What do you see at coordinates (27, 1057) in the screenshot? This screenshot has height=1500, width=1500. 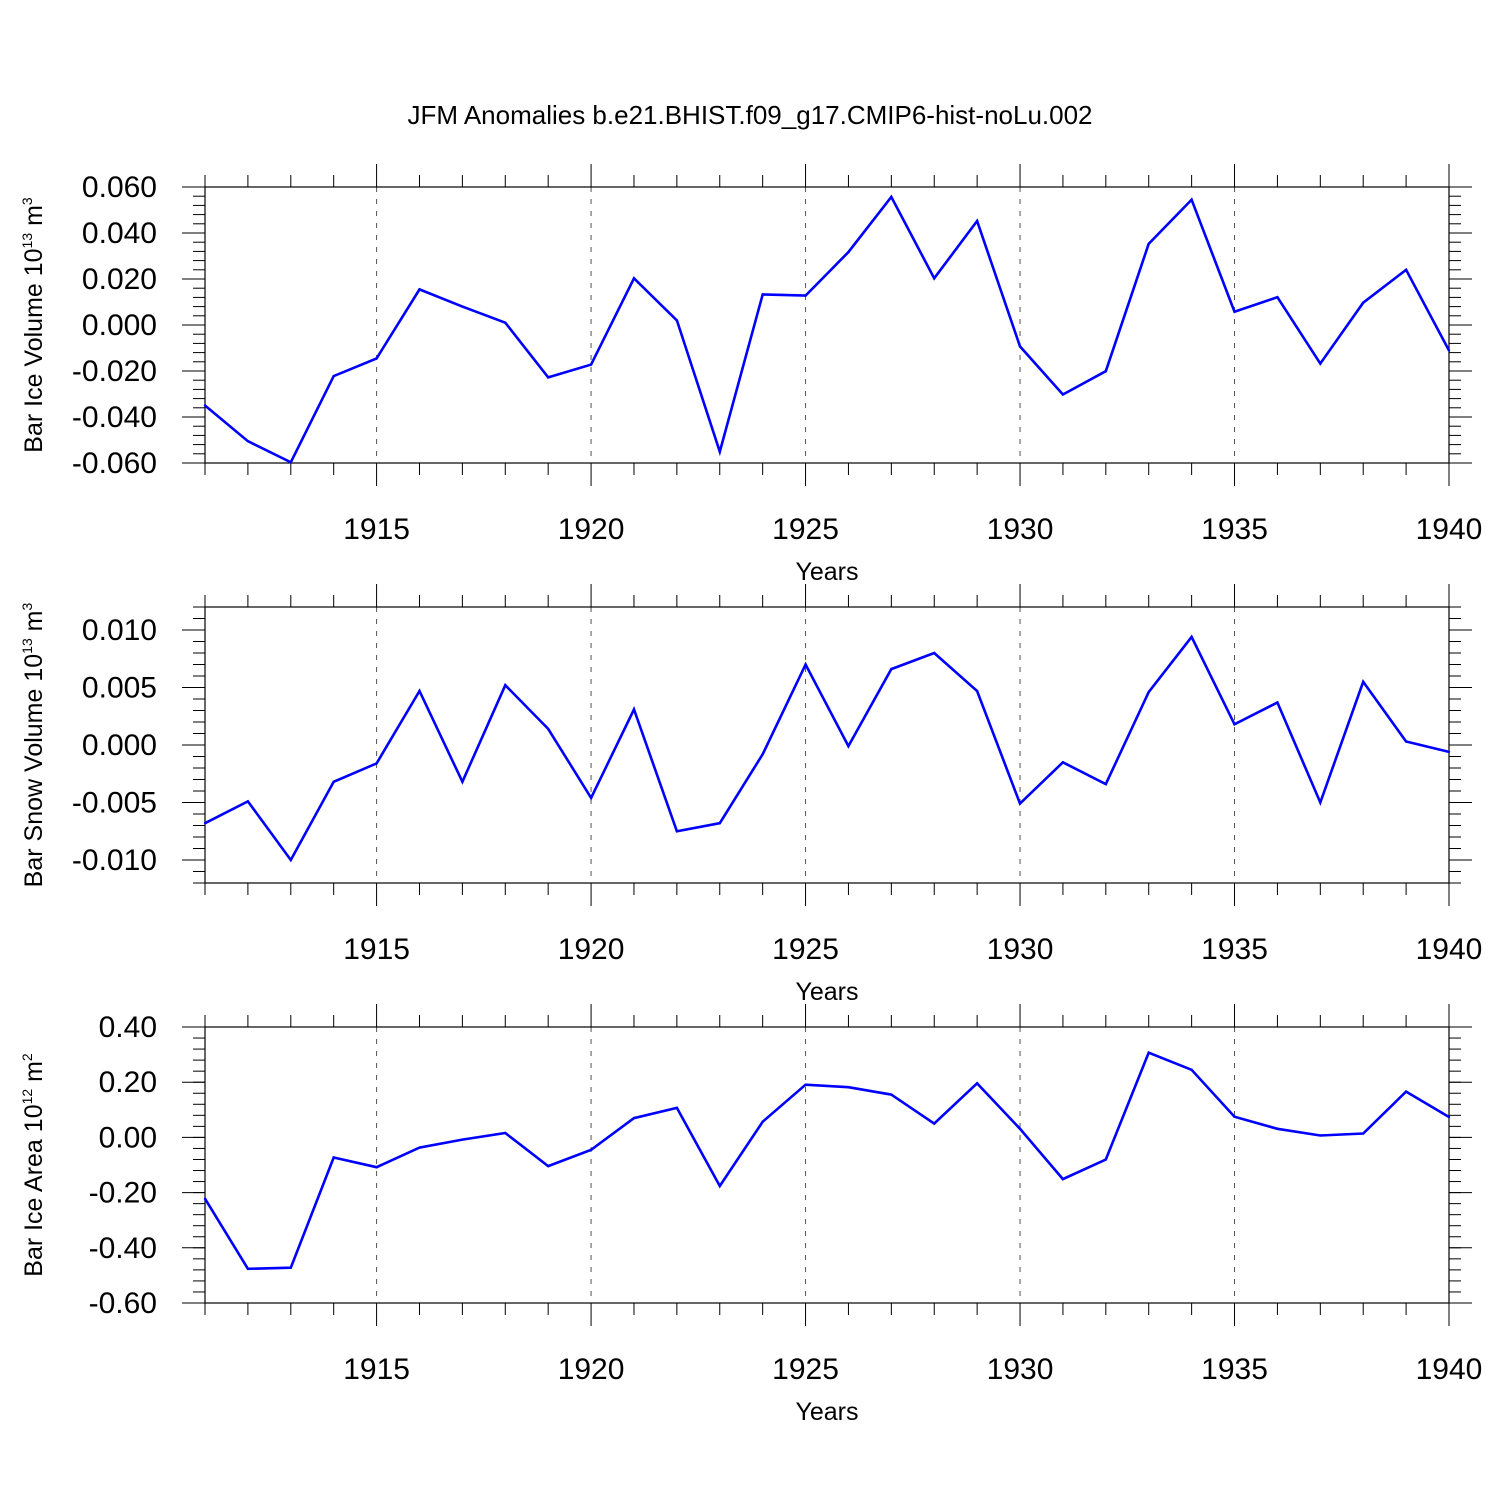 I see `y-axis-title-unit-exponent: 2` at bounding box center [27, 1057].